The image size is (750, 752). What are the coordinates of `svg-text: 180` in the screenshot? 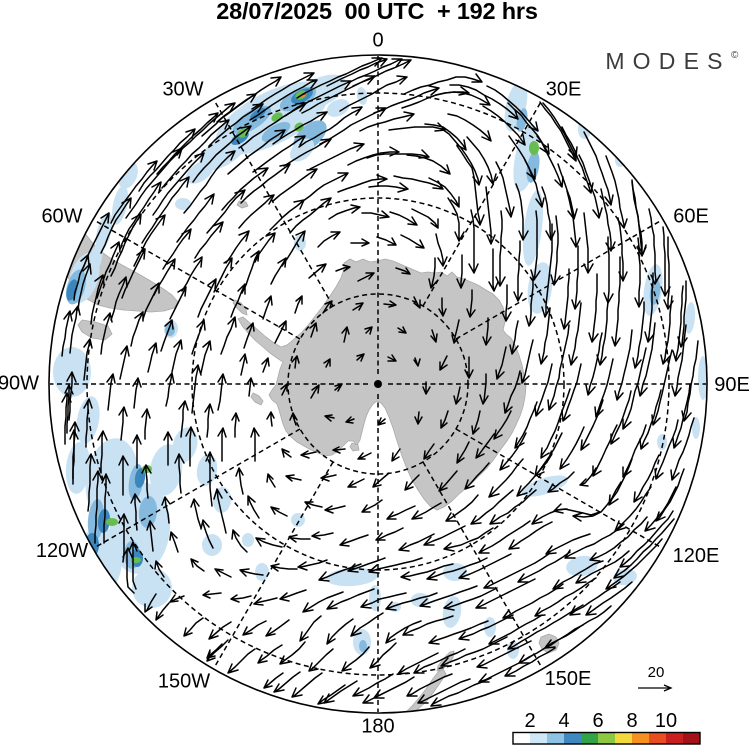 It's located at (377, 727).